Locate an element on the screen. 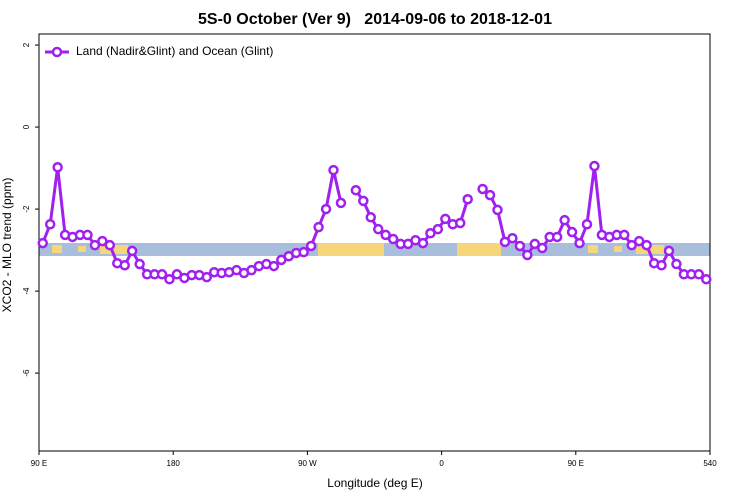 The width and height of the screenshot is (750, 500). surface-band is located at coordinates (374, 249).